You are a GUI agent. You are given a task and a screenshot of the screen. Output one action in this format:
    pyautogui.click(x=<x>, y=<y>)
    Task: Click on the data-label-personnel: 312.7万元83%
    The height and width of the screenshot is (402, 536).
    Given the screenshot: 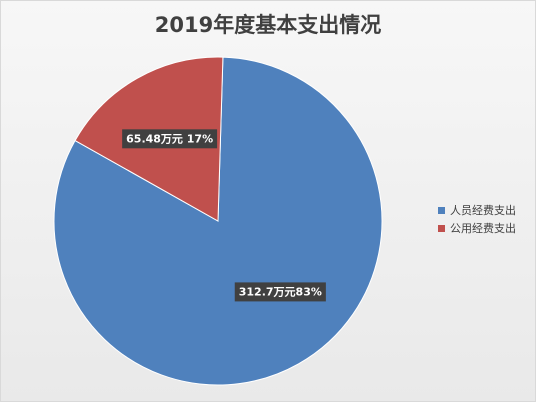 What is the action you would take?
    pyautogui.click(x=280, y=292)
    